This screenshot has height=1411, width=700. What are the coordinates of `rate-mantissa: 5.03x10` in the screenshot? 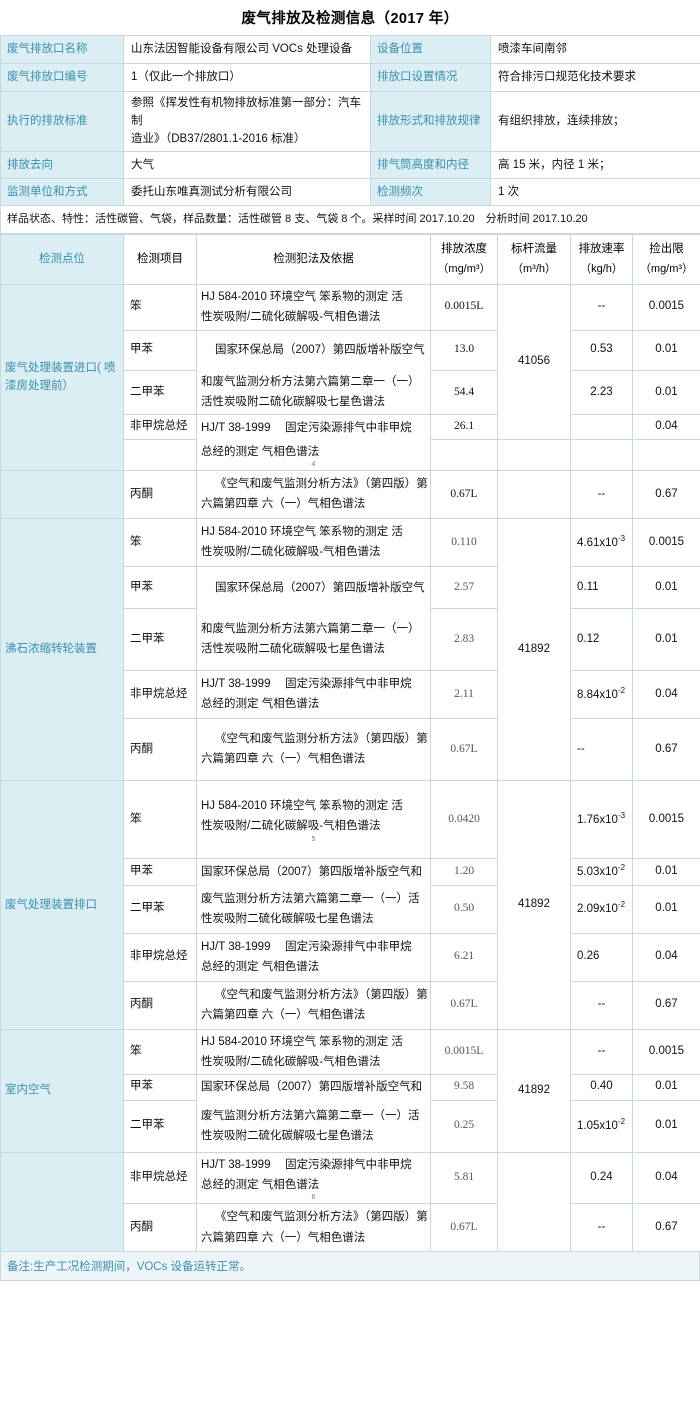 It's located at (597, 871).